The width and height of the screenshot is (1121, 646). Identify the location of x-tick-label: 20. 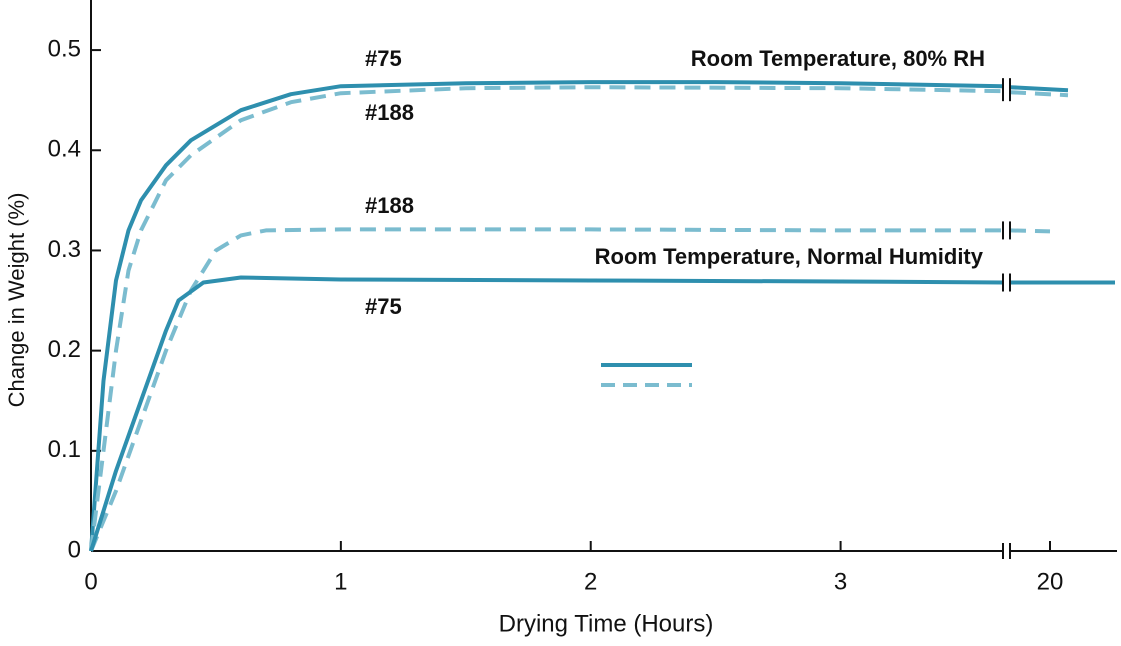
(1050, 581).